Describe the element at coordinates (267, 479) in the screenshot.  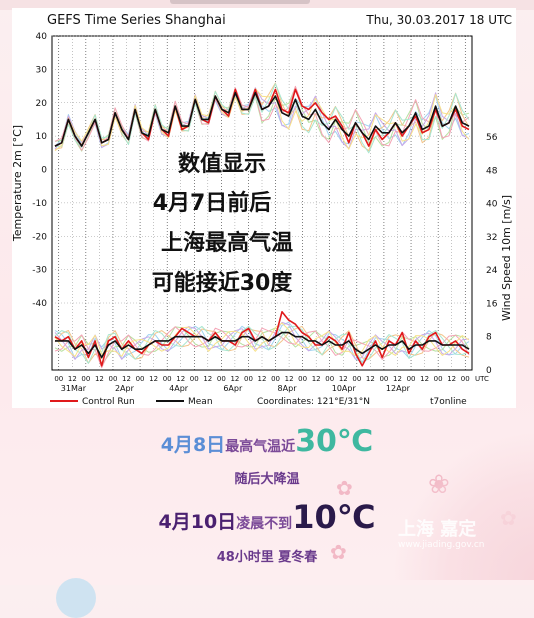
I see `caption-line-2: 随后大降温` at that location.